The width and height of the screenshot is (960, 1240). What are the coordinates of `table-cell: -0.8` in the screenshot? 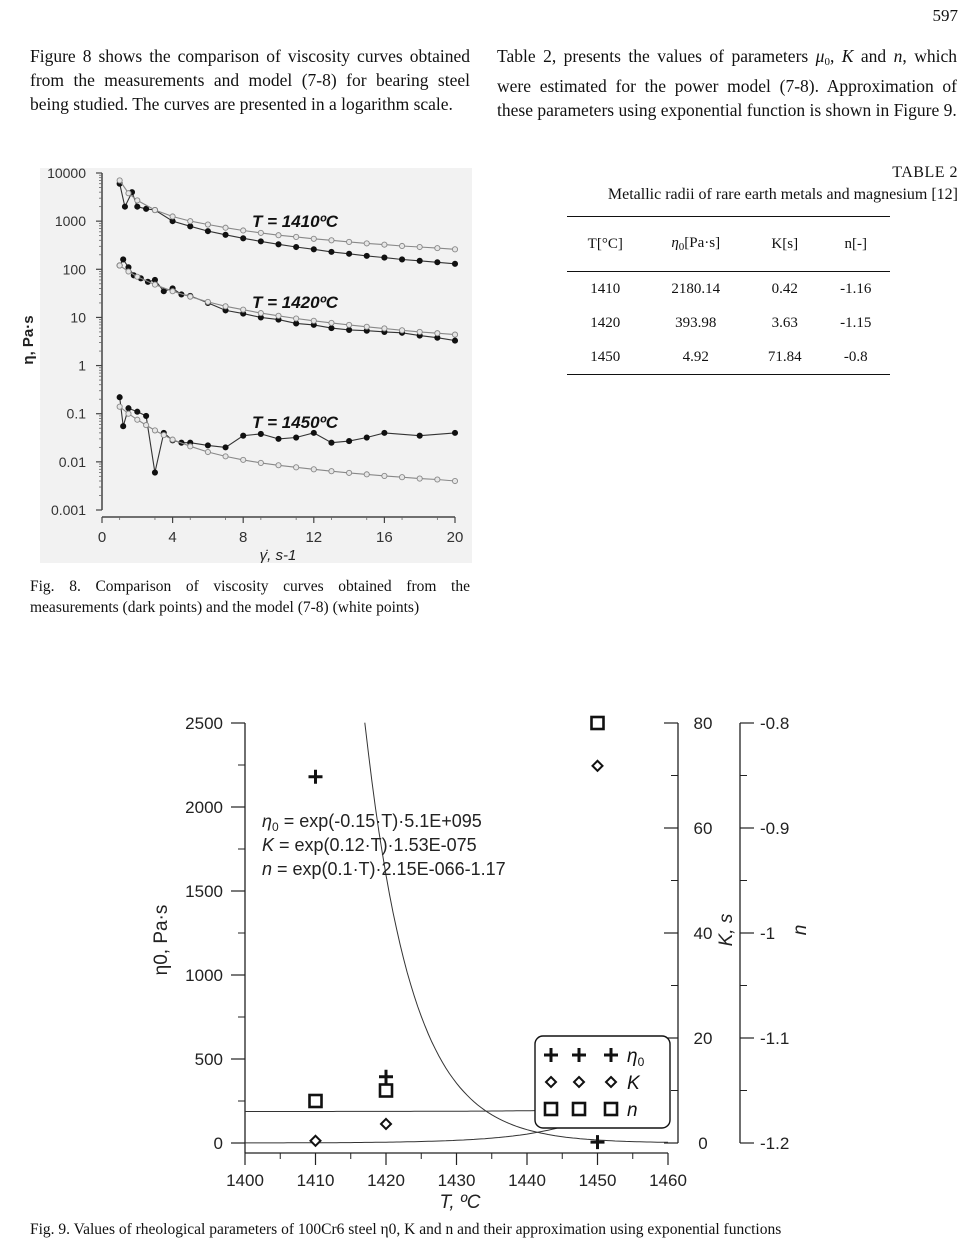 It's located at (855, 357).